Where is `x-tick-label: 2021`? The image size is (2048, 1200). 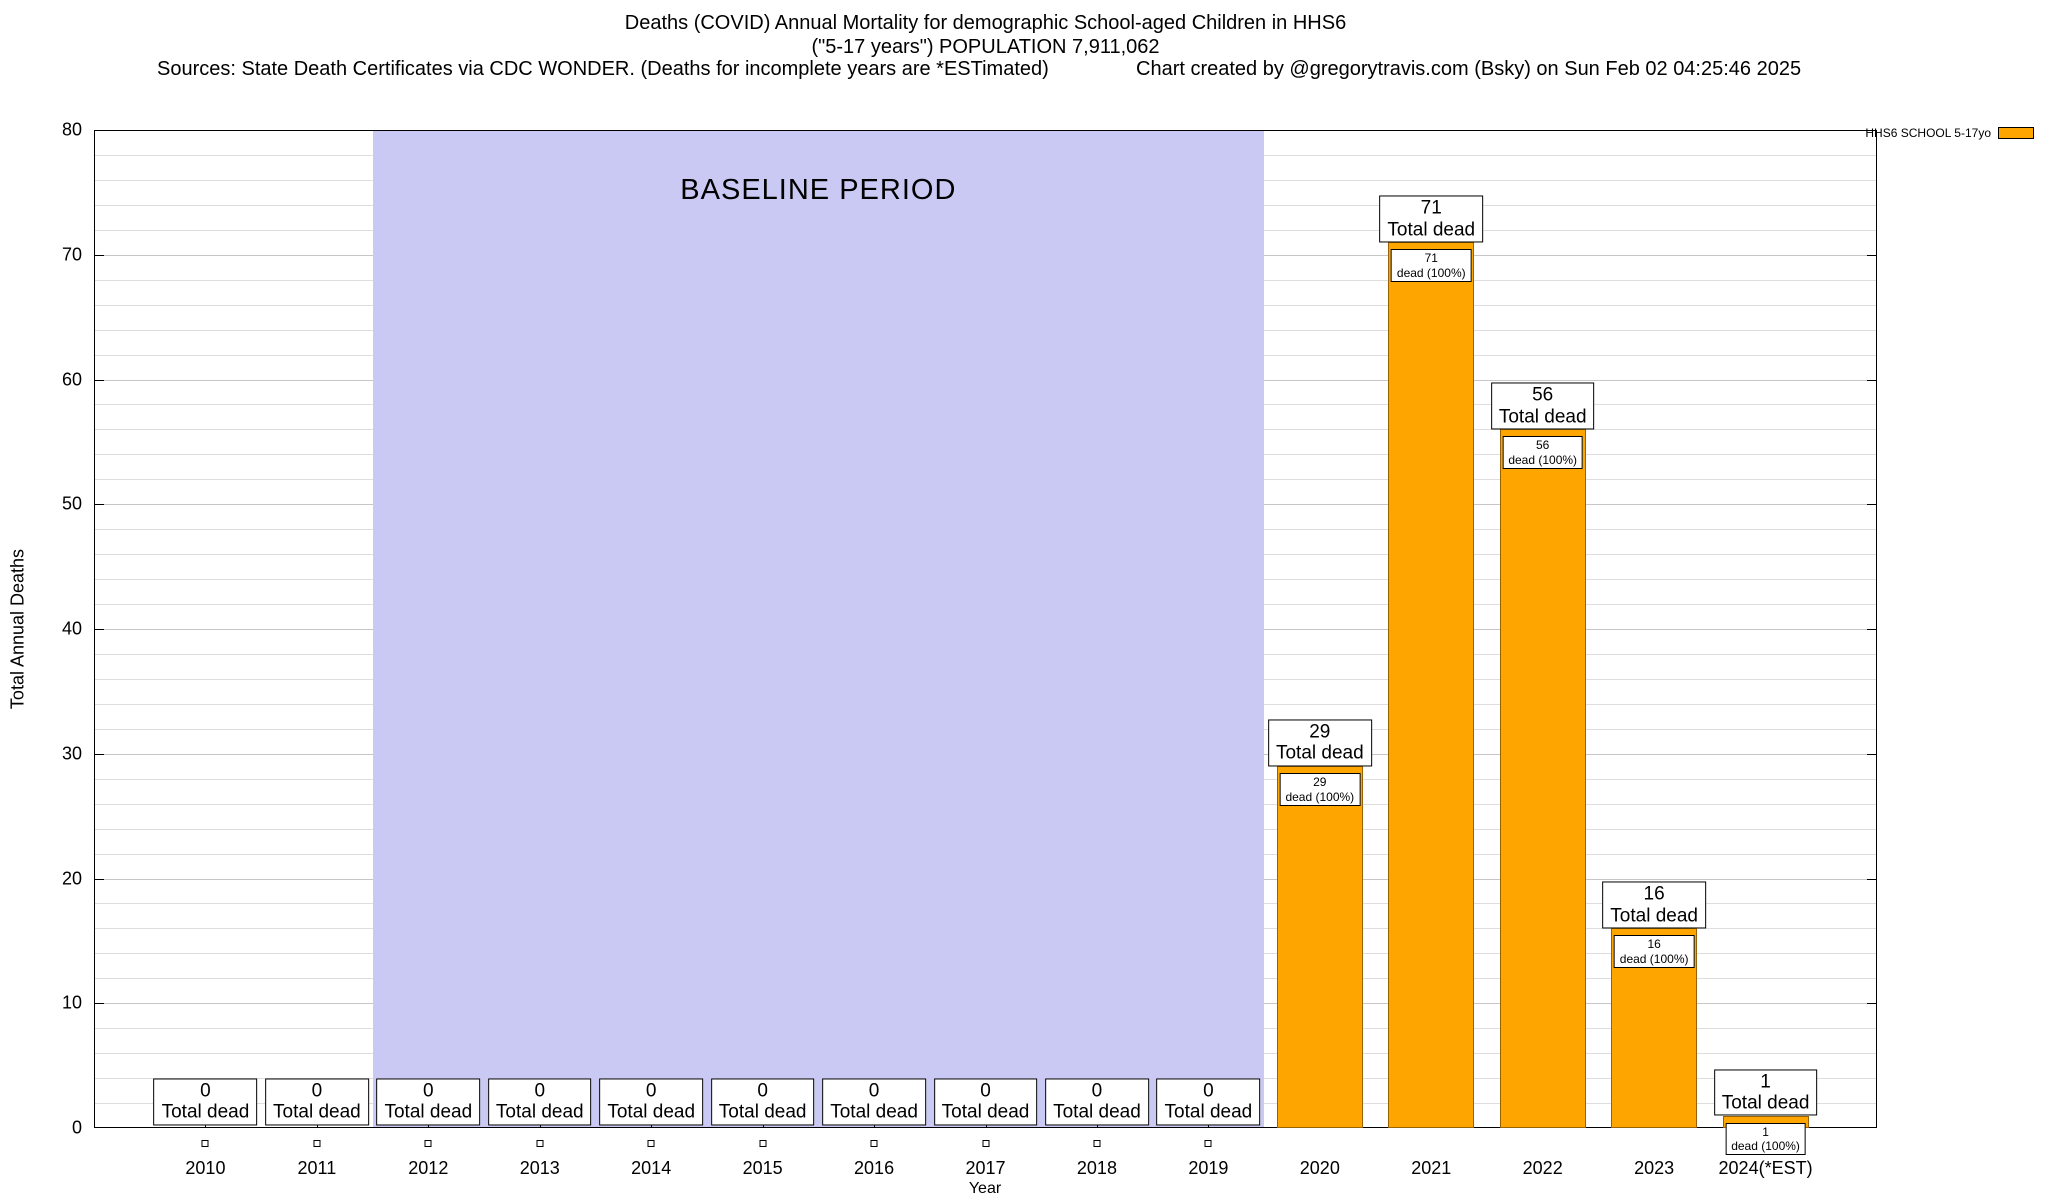
x-tick-label: 2021 is located at coordinates (1431, 1168).